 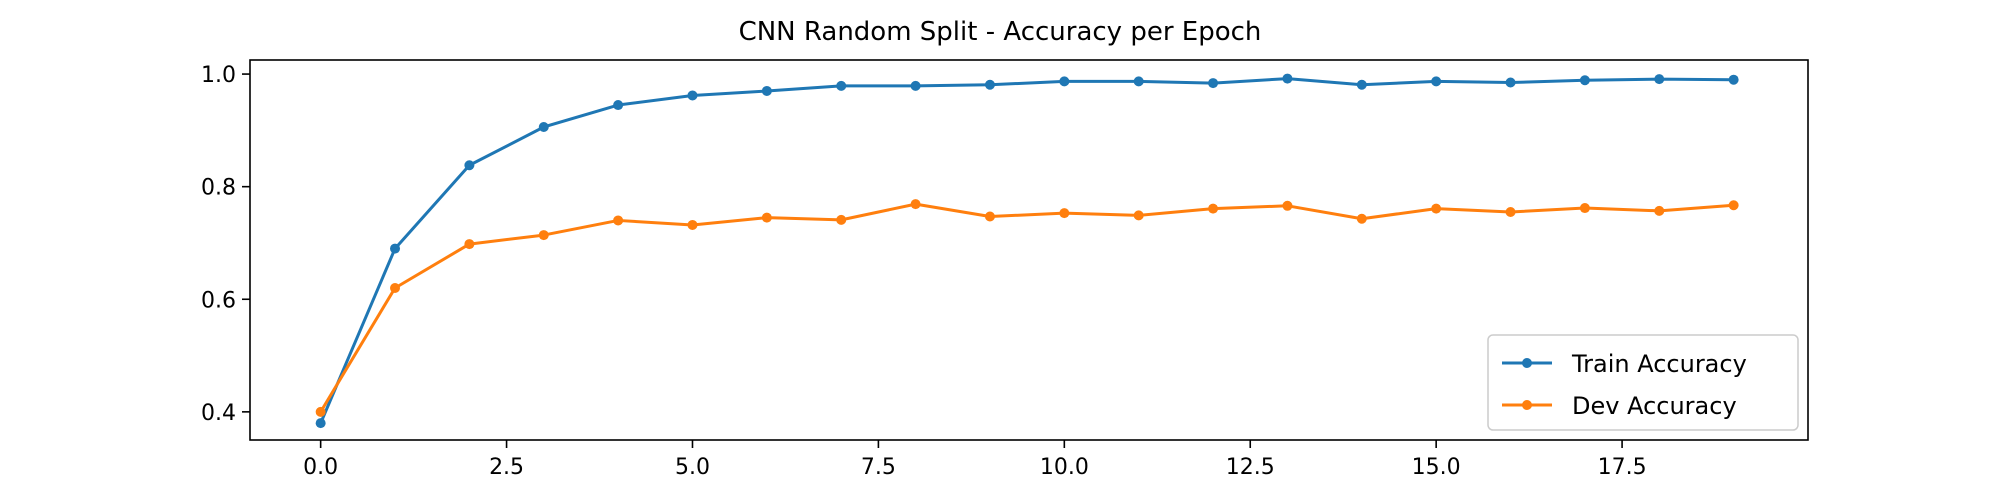 What do you see at coordinates (218, 188) in the screenshot?
I see `y-tick-label: 0.8` at bounding box center [218, 188].